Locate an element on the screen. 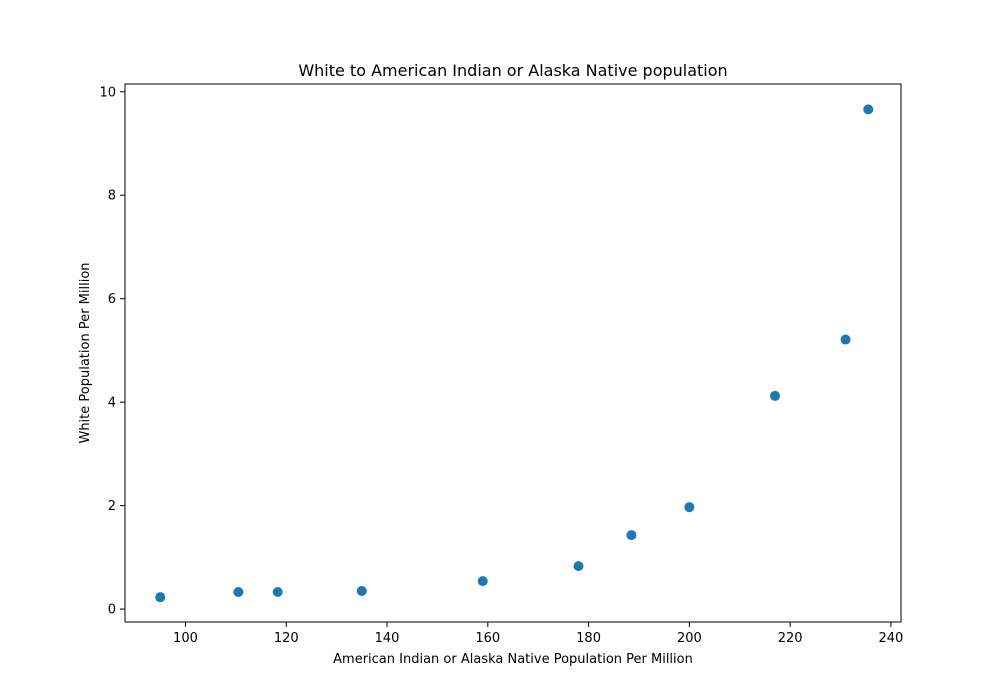 This screenshot has height=700, width=1000. y-tick-label: 4 is located at coordinates (112, 403).